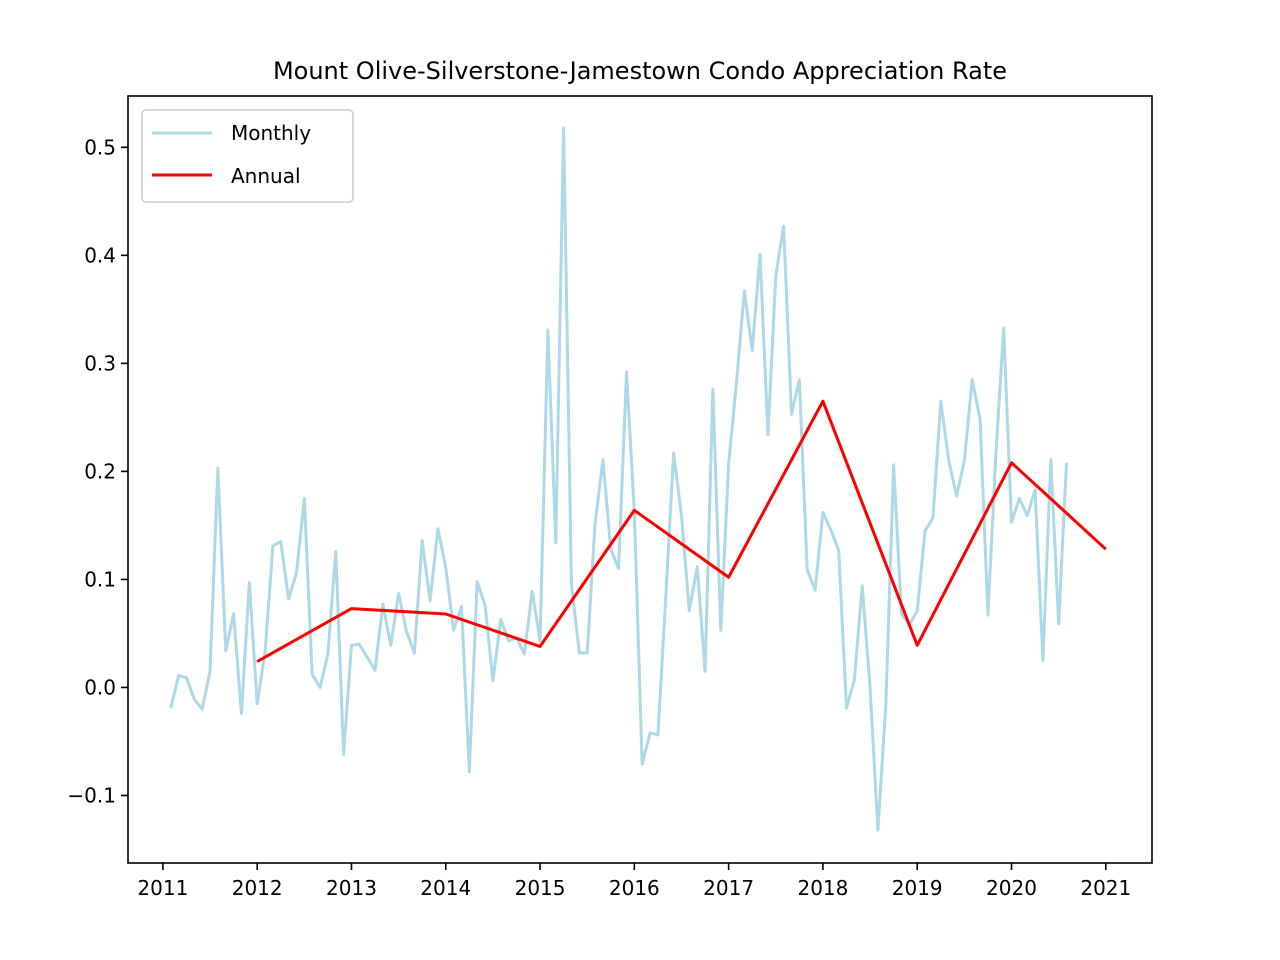 This screenshot has width=1280, height=960. I want to click on x-tick-label: 2013, so click(351, 888).